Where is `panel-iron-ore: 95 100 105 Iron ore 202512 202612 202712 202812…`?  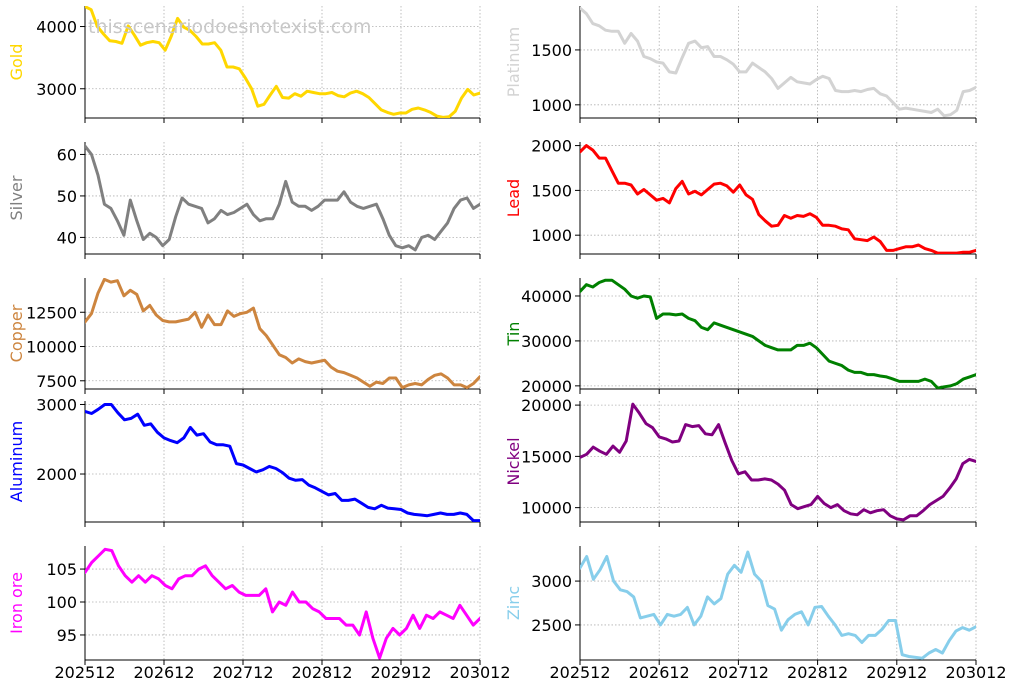
panel-iron-ore: 95 100 105 Iron ore 202512 202612 202712 202812… is located at coordinates (259, 614).